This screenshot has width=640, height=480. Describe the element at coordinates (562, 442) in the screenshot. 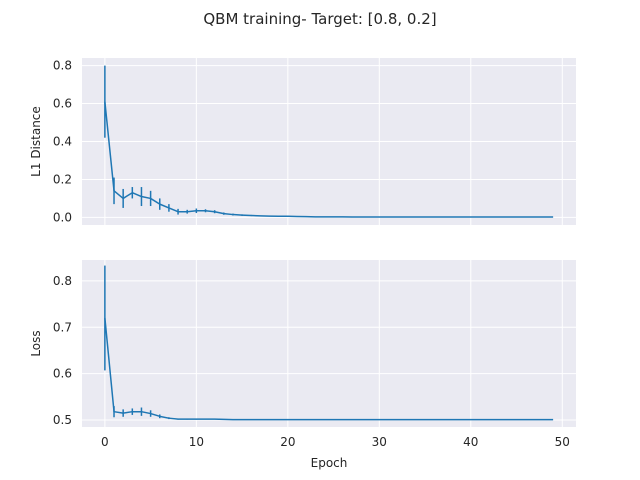

I see `x-tick-label: 50` at that location.